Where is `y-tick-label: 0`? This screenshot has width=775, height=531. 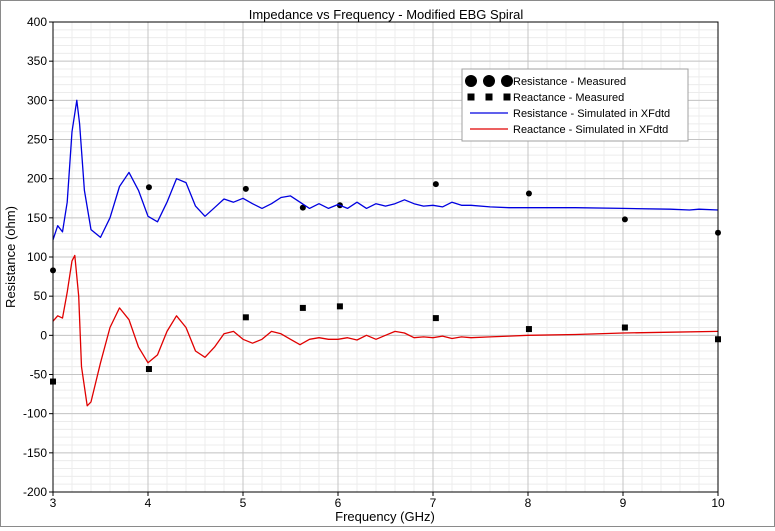
y-tick-label: 0 is located at coordinates (43, 335).